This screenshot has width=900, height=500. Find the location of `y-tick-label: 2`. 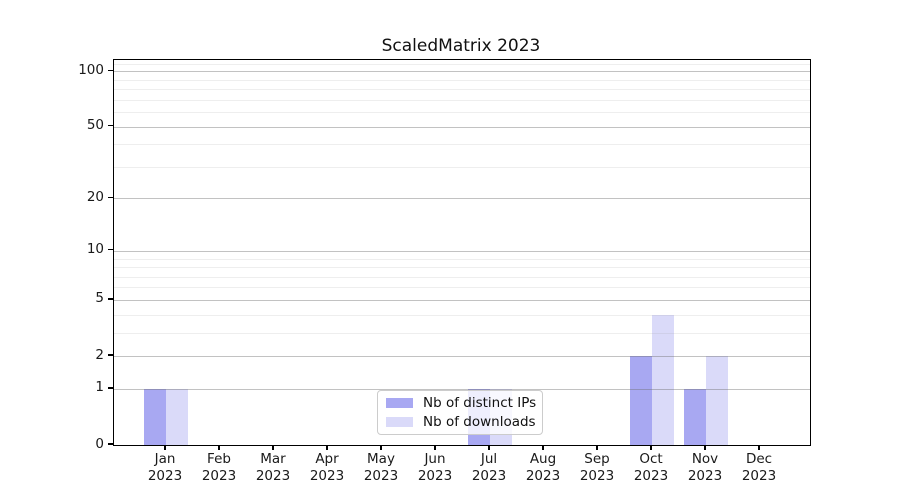

y-tick-label: 2 is located at coordinates (99, 354).